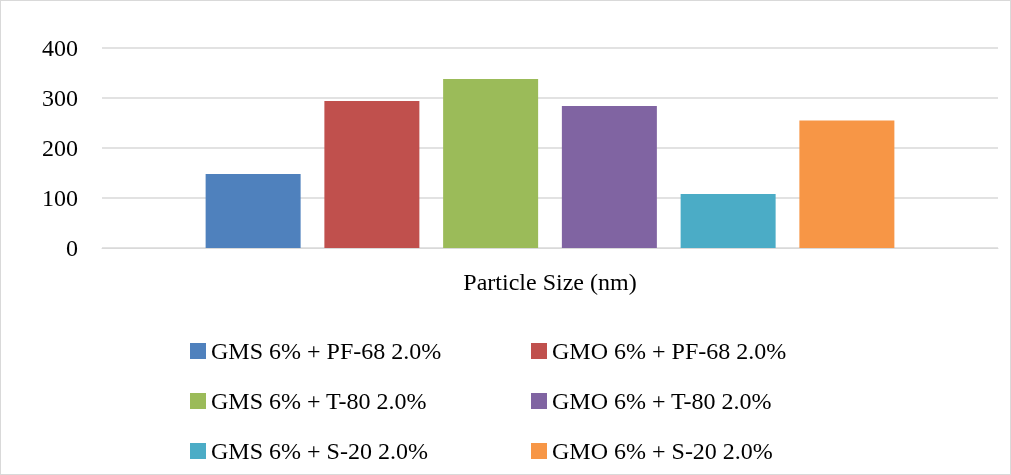 This screenshot has height=475, width=1011. What do you see at coordinates (669, 351) in the screenshot?
I see `legend-label: GMO 6% + PF-68 2.0%` at bounding box center [669, 351].